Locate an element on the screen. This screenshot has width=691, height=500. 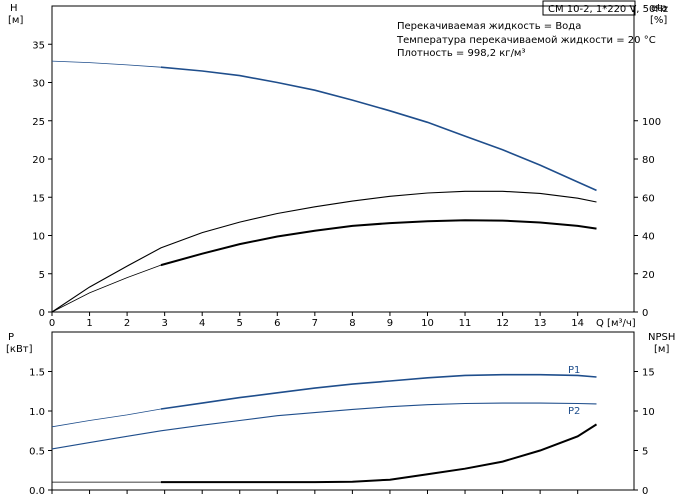
y-left-tick-label: 30 is located at coordinates (38, 84).